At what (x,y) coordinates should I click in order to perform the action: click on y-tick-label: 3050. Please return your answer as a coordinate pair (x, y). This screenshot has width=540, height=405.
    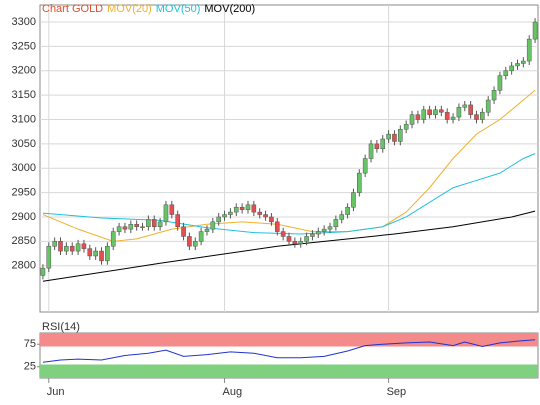
    Looking at the image, I should click on (24, 144).